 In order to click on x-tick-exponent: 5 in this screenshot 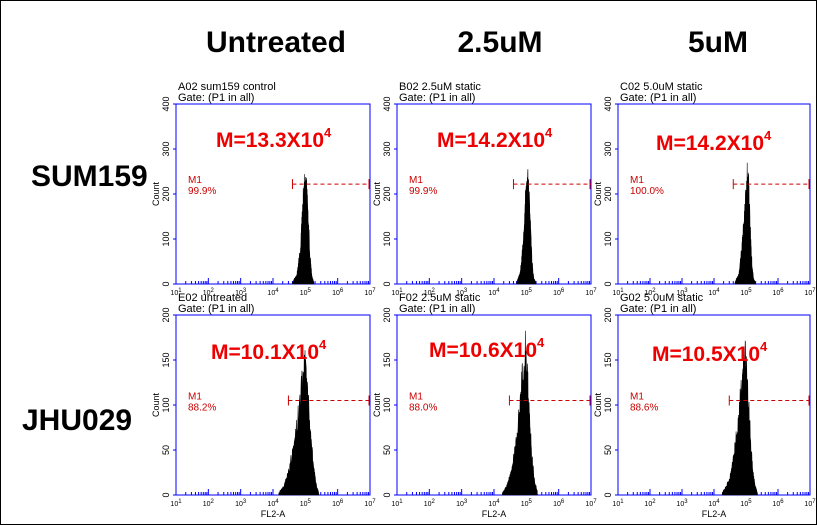, I will do `click(750, 291)`.